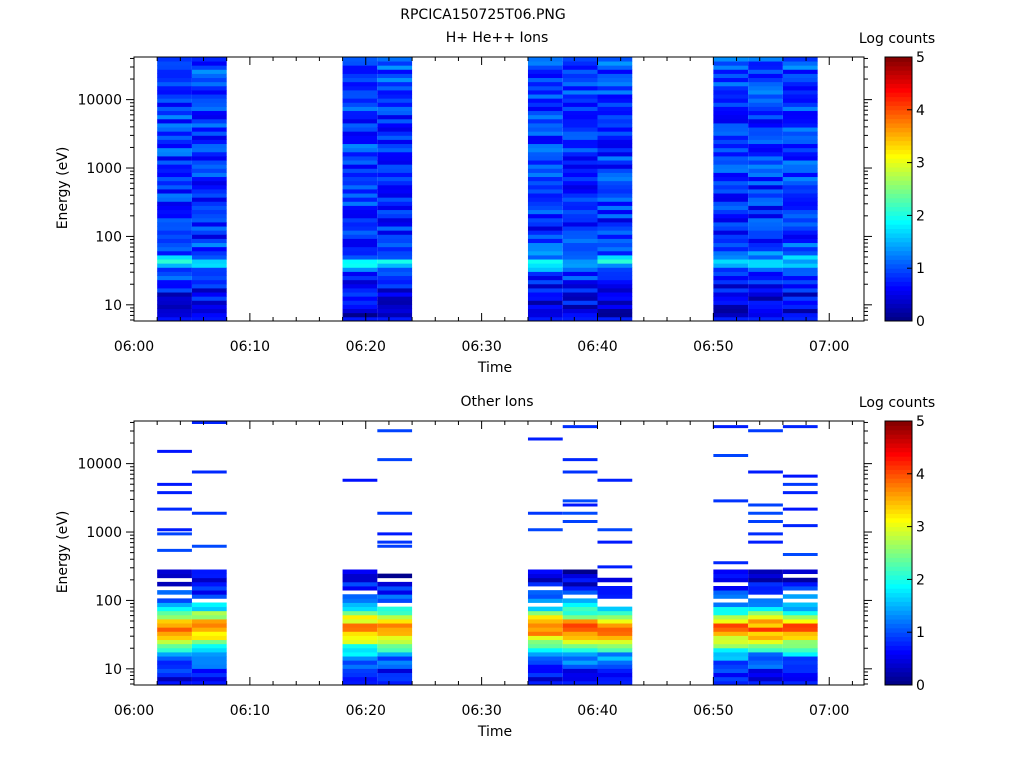  I want to click on y-tick-label: 10, so click(113, 670).